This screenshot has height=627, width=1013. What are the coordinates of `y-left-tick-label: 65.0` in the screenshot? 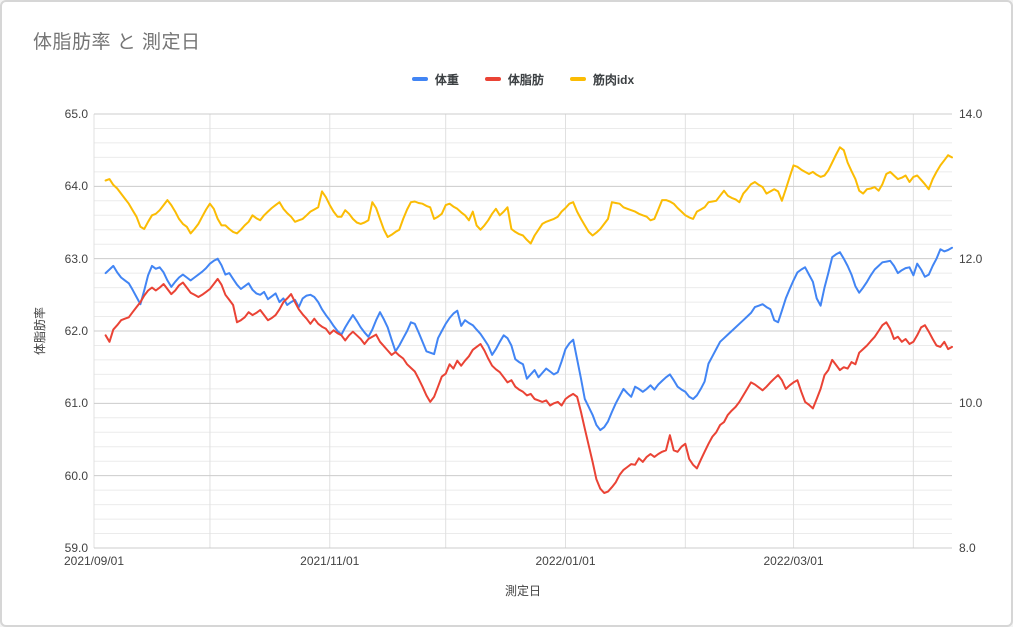 It's located at (76, 114).